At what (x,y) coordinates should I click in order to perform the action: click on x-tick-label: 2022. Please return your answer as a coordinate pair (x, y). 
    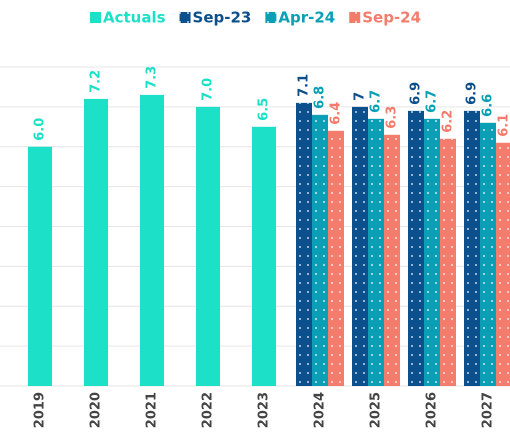
    Looking at the image, I should click on (208, 410).